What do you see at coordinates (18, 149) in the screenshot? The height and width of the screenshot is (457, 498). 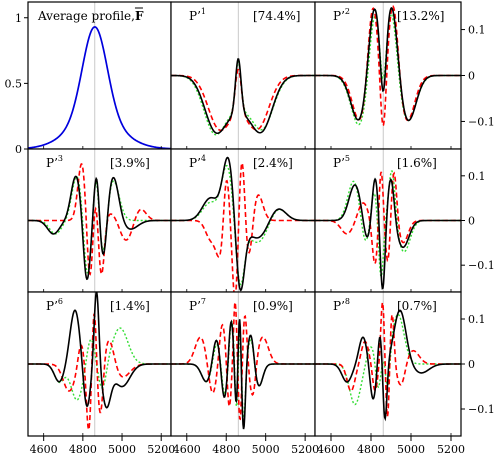 I see `y-tick-label-left: 0` at bounding box center [18, 149].